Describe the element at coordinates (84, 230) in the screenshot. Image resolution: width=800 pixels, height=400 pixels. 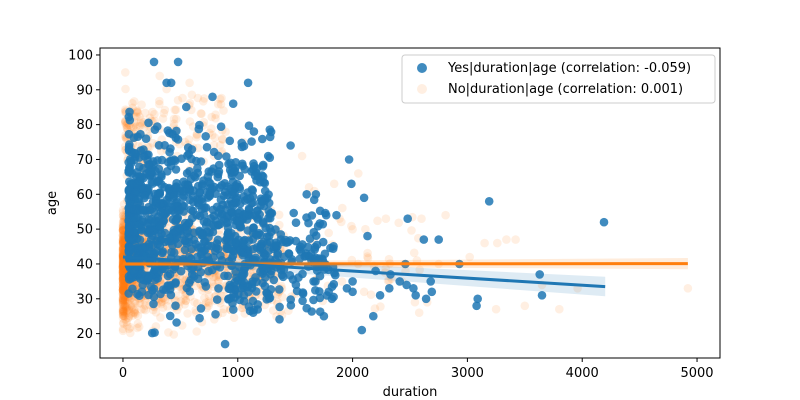
I see `y-tick-label: 50` at that location.